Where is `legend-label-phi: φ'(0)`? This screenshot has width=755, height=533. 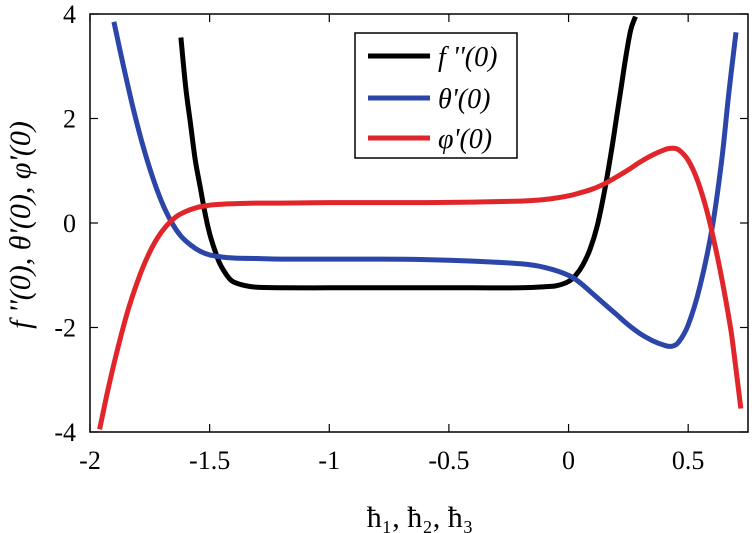
legend-label-phi: φ'(0) is located at coordinates (465, 139).